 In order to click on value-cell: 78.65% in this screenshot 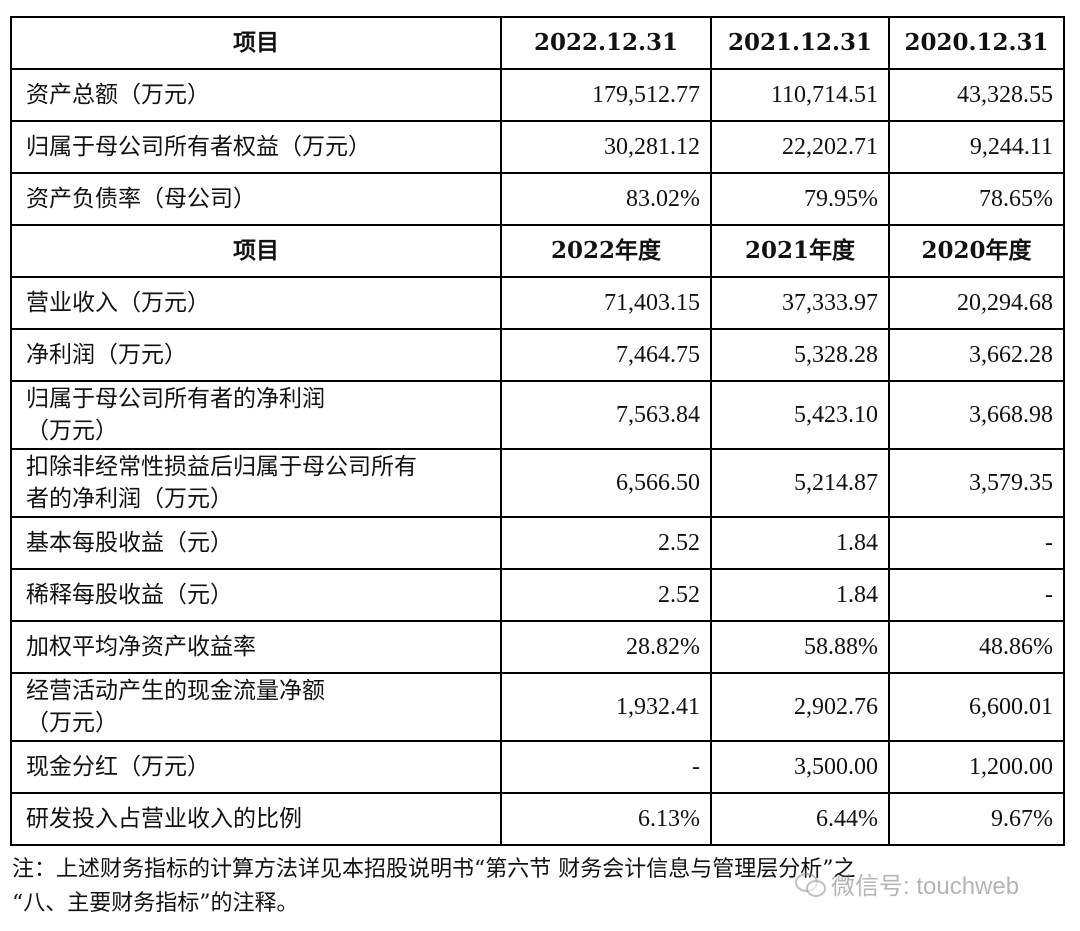, I will do `click(976, 199)`.